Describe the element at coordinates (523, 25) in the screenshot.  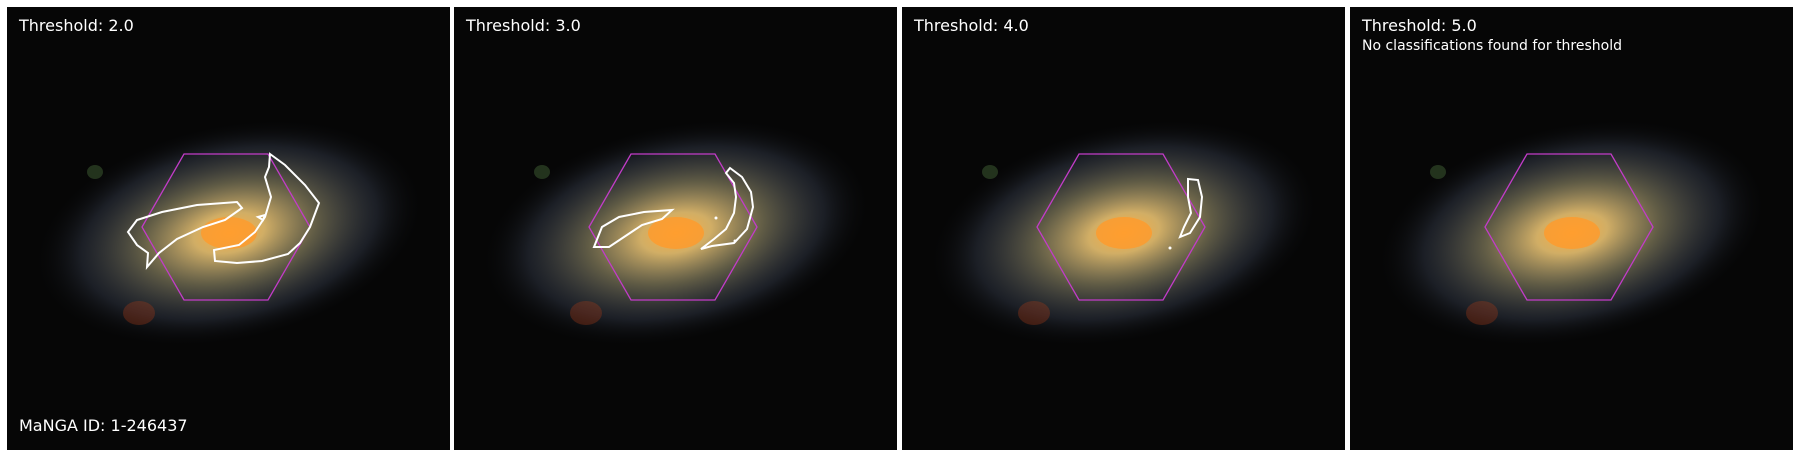
I see `threshold-label: Threshold: 3.0` at that location.